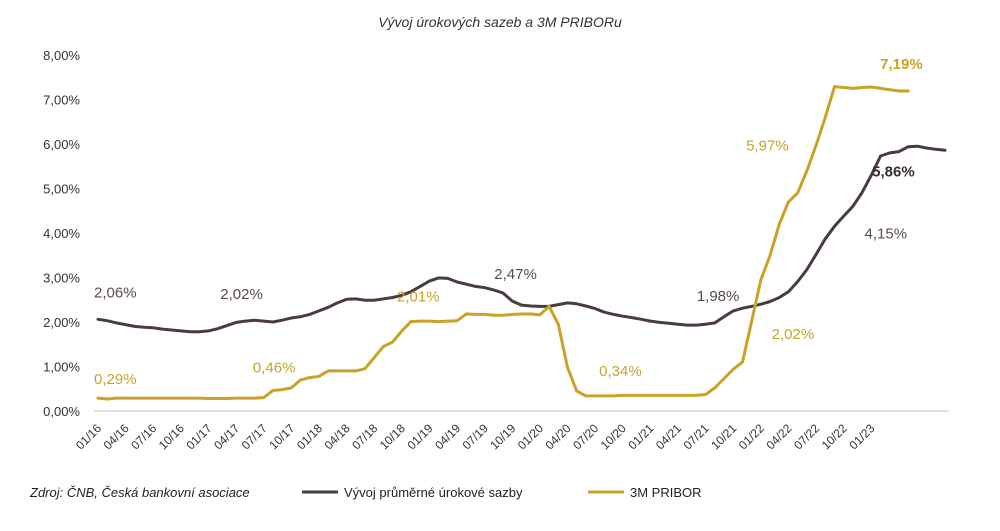  What do you see at coordinates (115, 292) in the screenshot?
I see `data-label-rate: 2,06%` at bounding box center [115, 292].